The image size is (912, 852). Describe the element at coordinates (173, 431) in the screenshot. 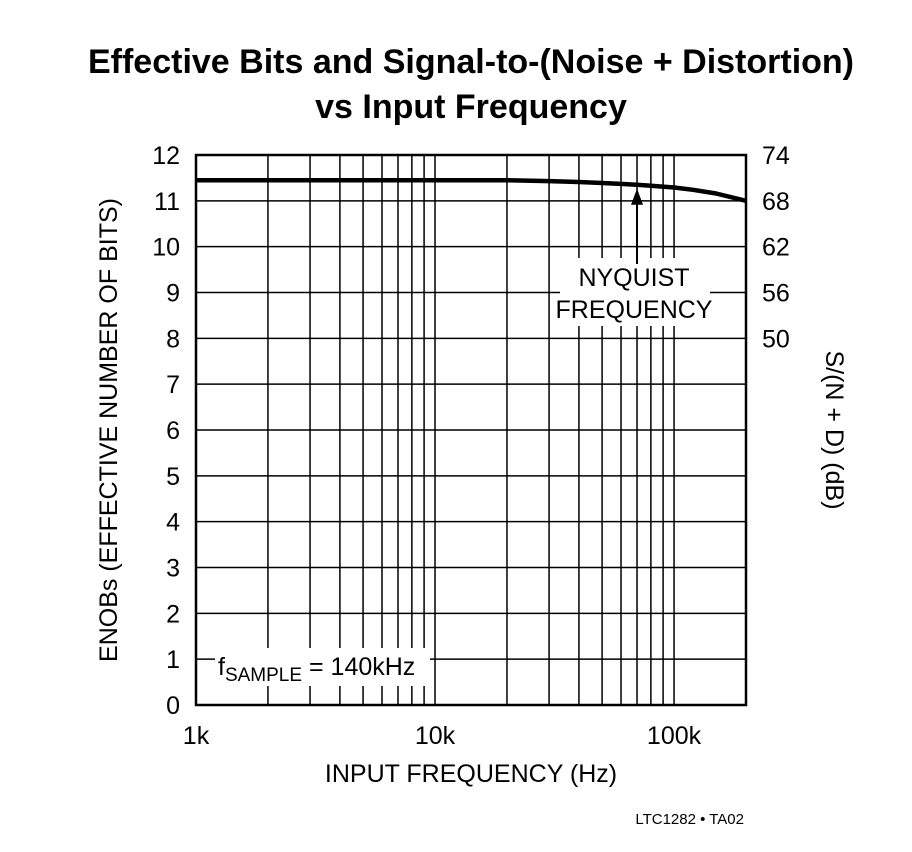

I see `y-tick-label: 6` at that location.